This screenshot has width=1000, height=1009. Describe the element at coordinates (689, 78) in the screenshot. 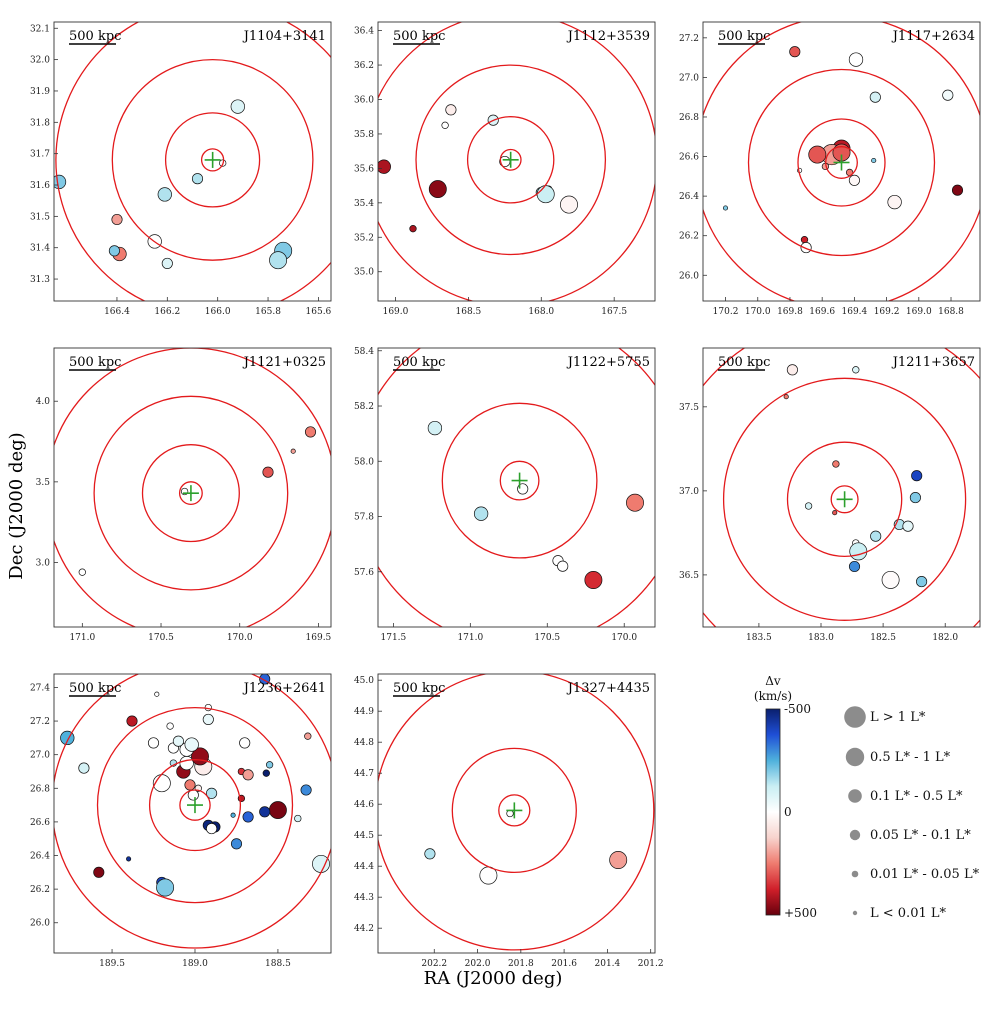

I see `y-tick-label: 27.0` at that location.